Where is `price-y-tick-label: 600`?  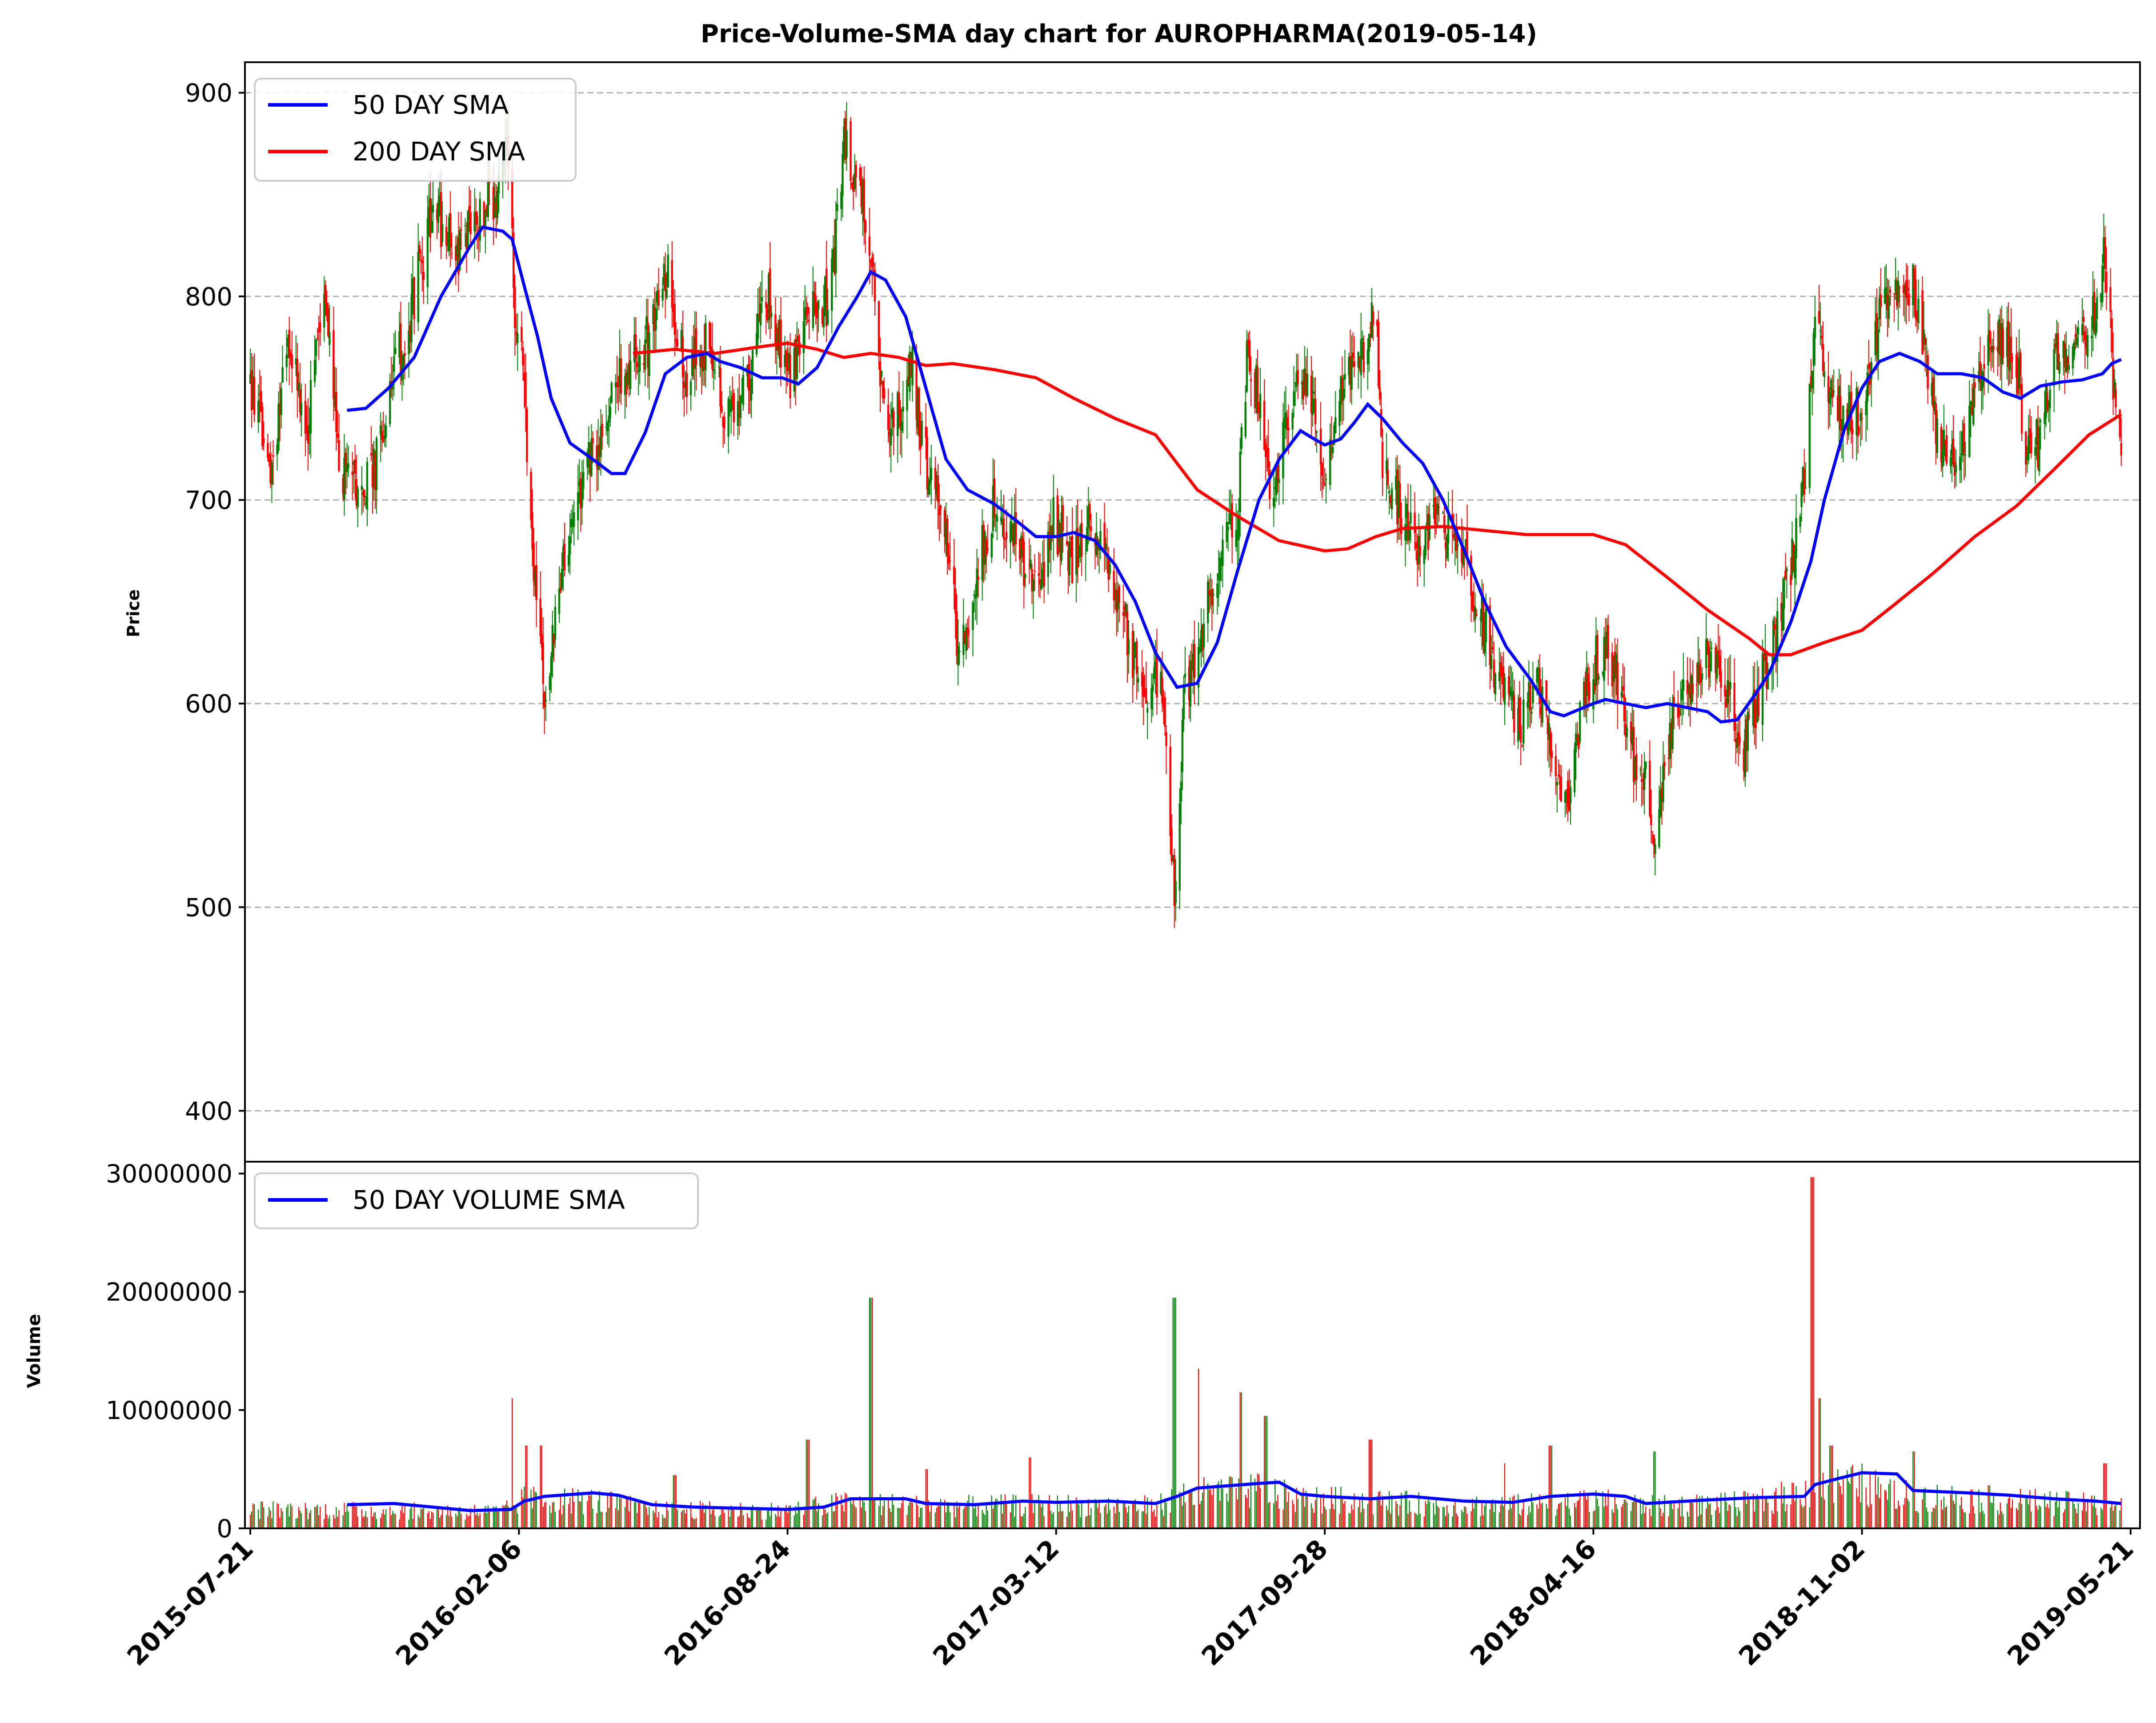
price-y-tick-label: 600 is located at coordinates (209, 704).